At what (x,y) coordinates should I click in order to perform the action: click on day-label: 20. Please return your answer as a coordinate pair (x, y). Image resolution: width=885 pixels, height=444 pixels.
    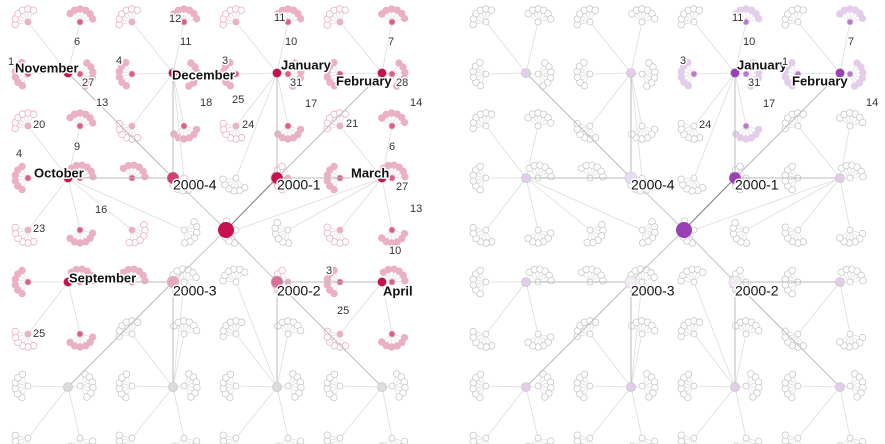
    Looking at the image, I should click on (39, 125).